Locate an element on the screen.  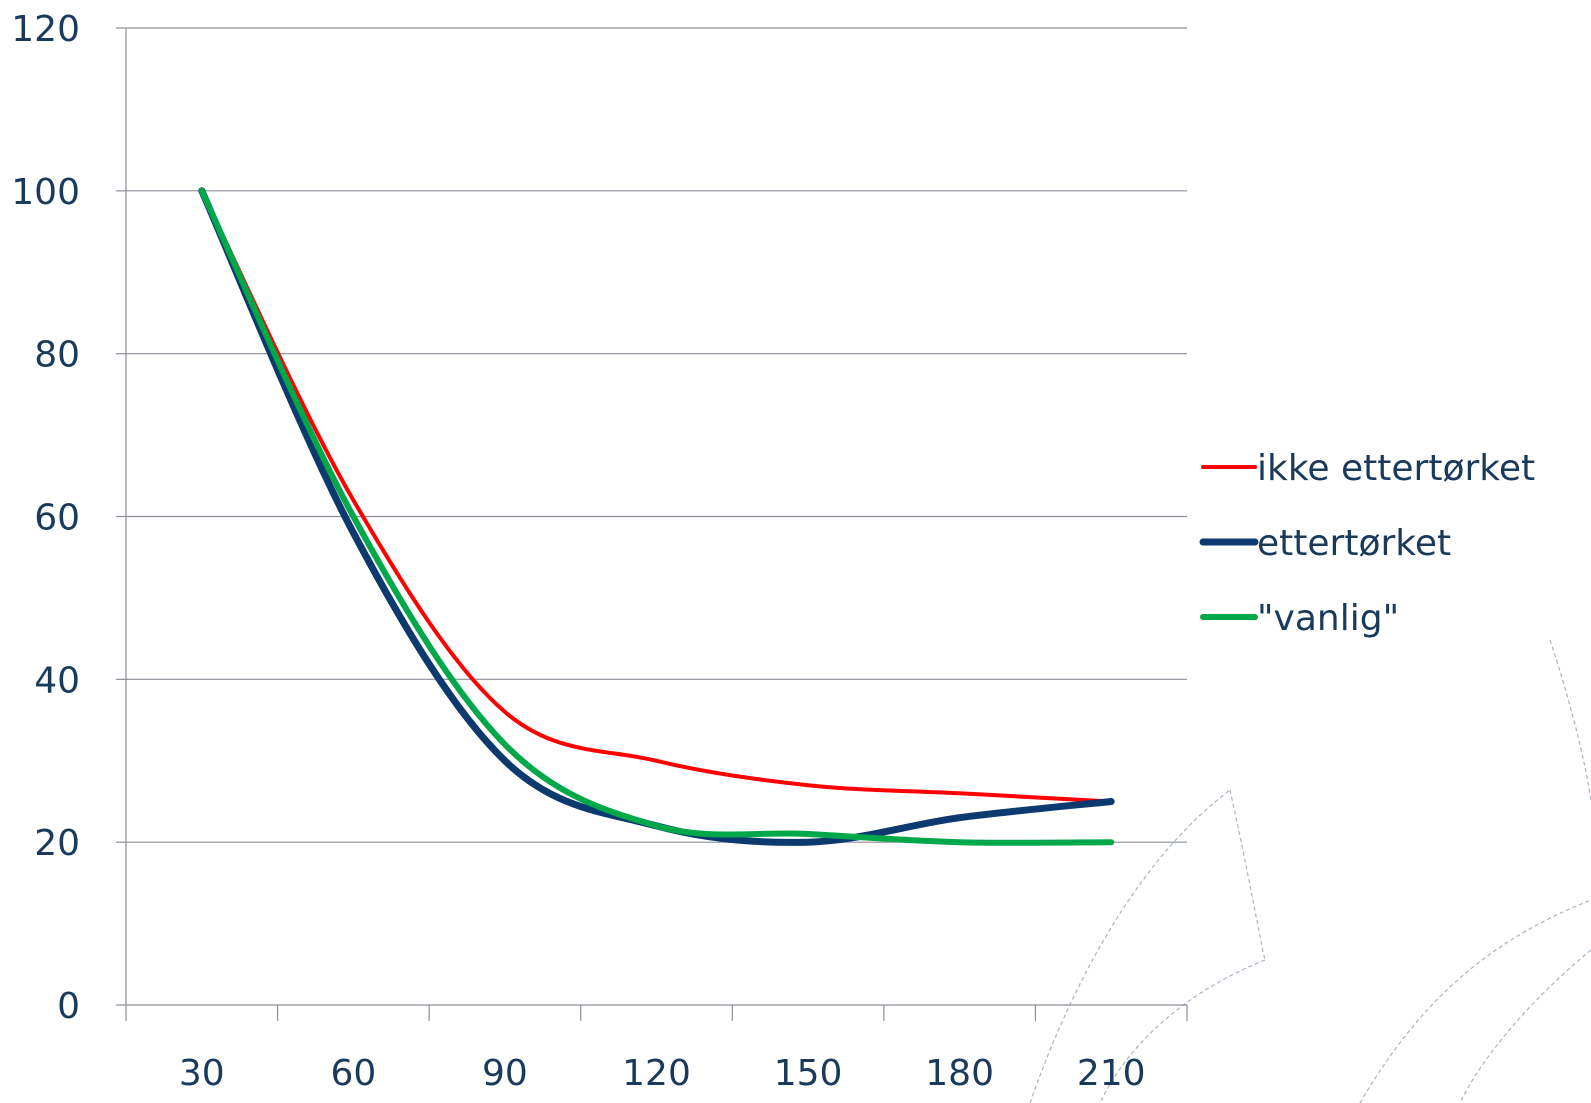
legend-label: ettertørket is located at coordinates (1354, 543).